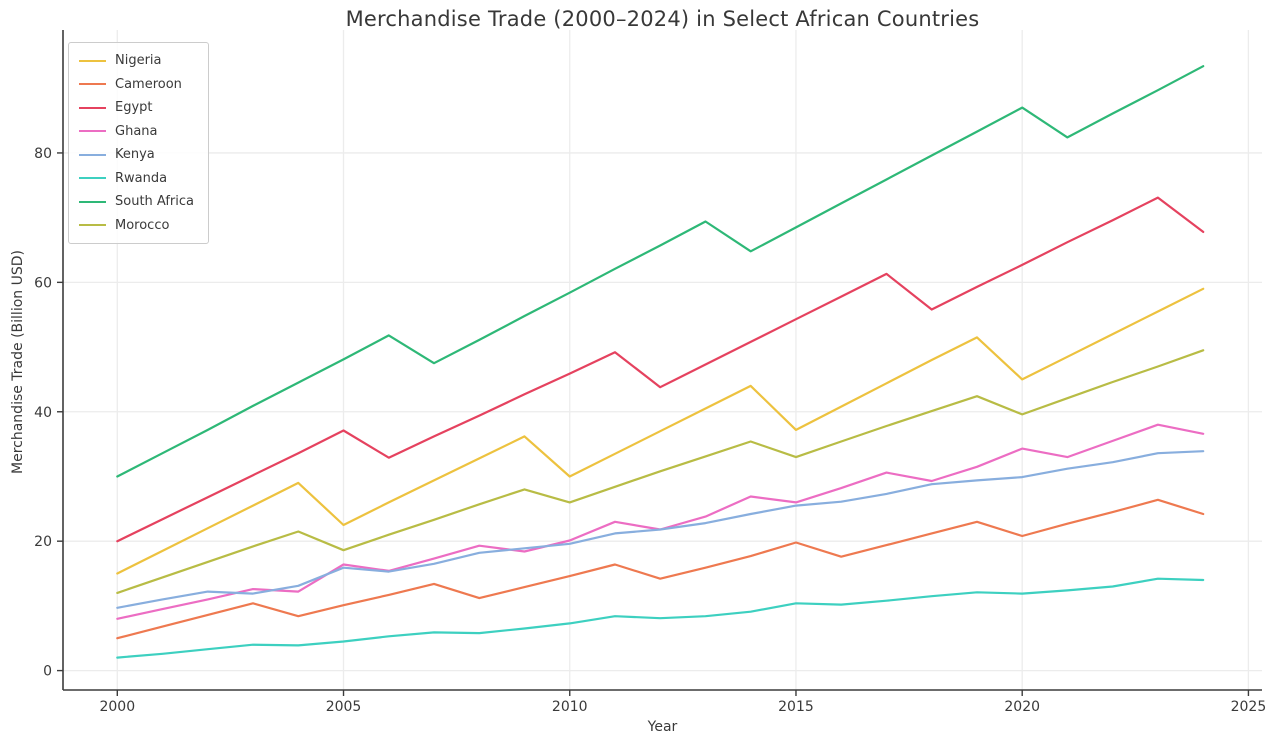  I want to click on x-tick-label-2000: 2000, so click(117, 707).